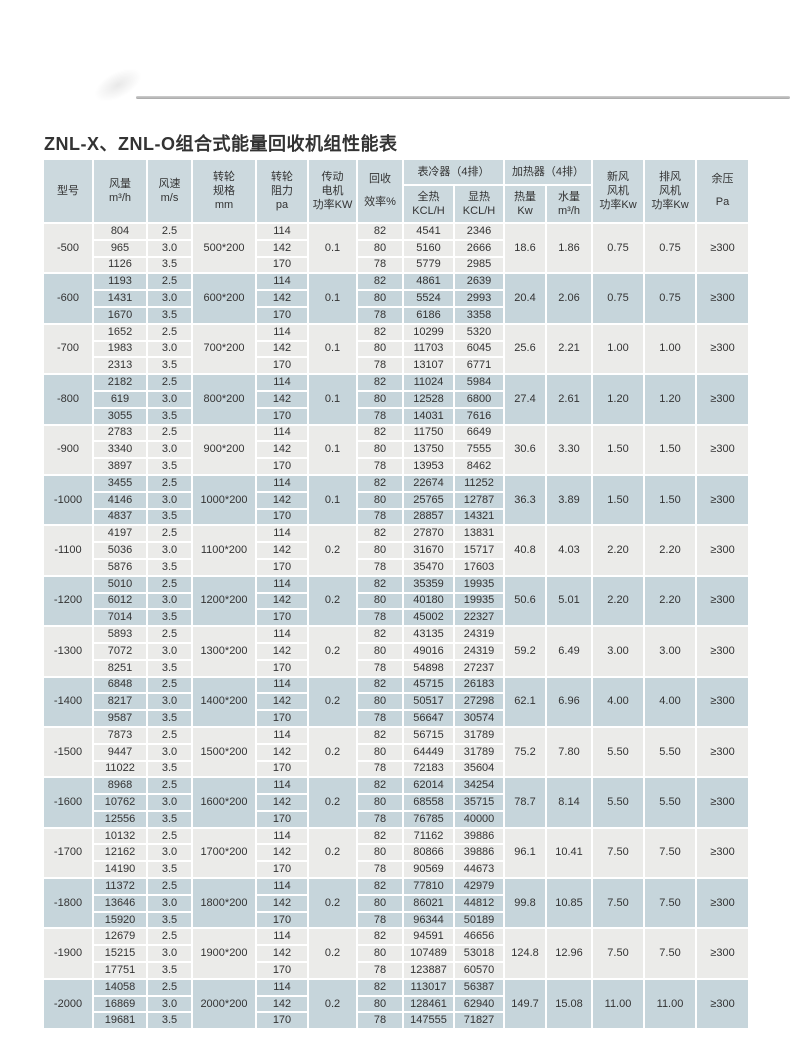 This screenshot has height=1043, width=790. Describe the element at coordinates (670, 903) in the screenshot. I see `cell-exhaust-fan-power: 7.50` at that location.